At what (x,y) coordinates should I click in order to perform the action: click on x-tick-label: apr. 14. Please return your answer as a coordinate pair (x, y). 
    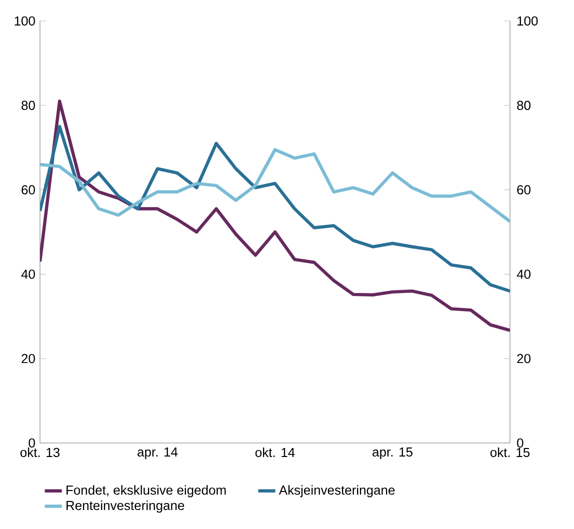
    Looking at the image, I should click on (158, 454).